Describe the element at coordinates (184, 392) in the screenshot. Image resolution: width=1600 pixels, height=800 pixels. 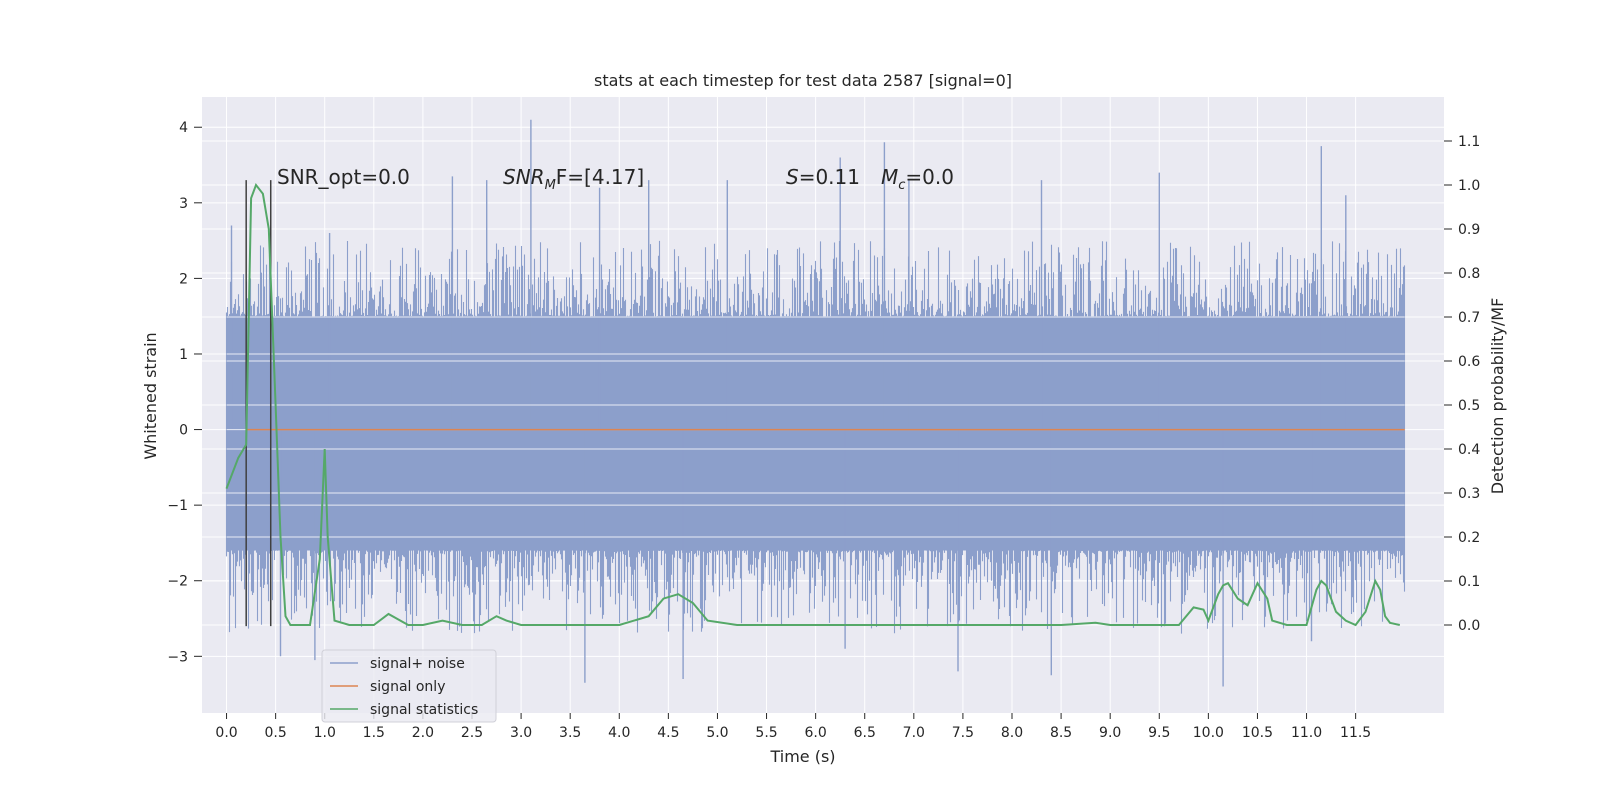
I see `left-y-axis-ticks: −3 −2 −1 0 1 2 3 4` at that location.